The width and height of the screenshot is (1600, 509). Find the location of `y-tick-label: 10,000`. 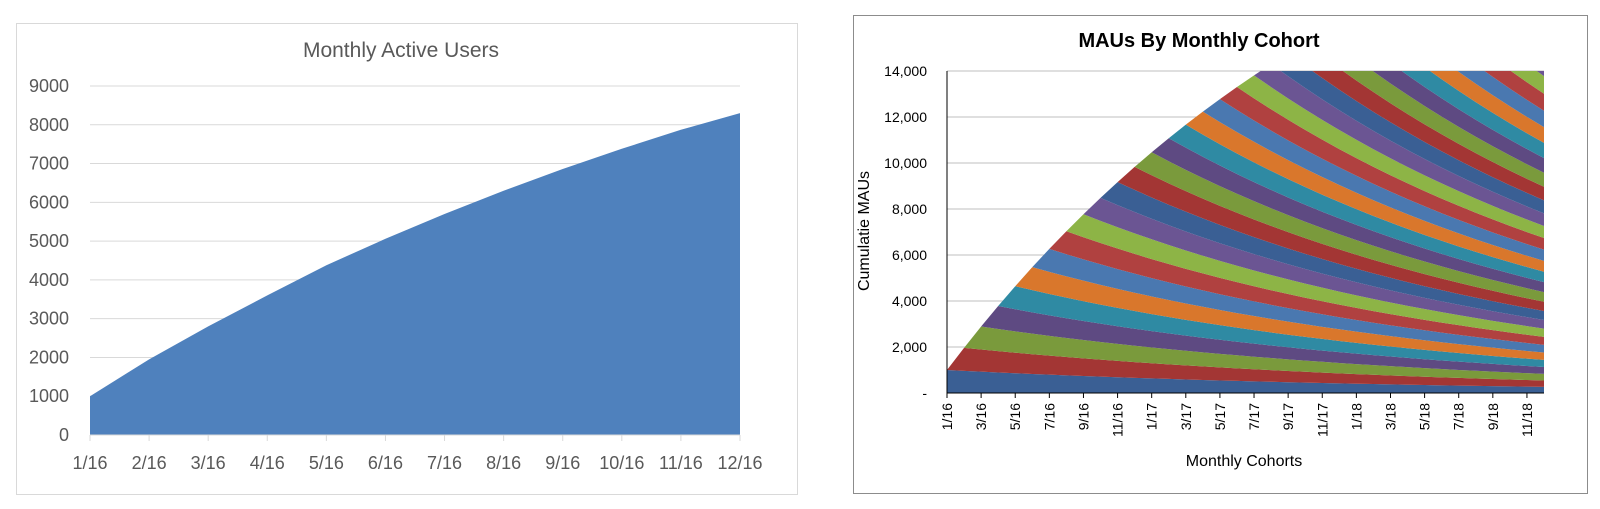

y-tick-label: 10,000 is located at coordinates (905, 163).